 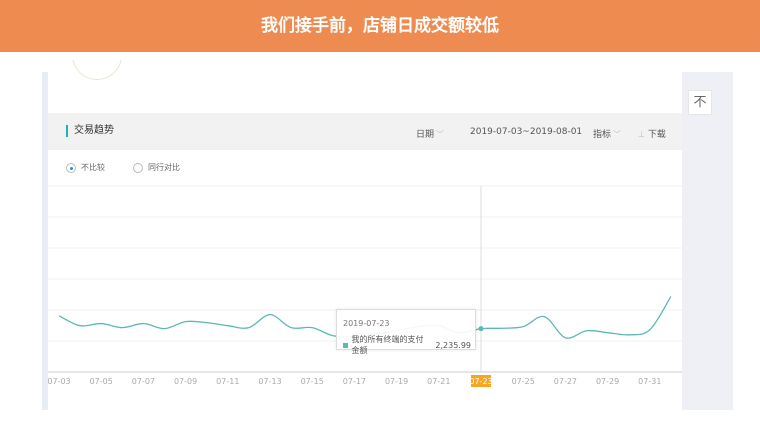 What do you see at coordinates (365, 131) in the screenshot?
I see `trend-toolbar: 交易趋势 日期 ﹀ 2019-07-03~2019-08-01 指标 ﹀ ⊥ 下载` at bounding box center [365, 131].